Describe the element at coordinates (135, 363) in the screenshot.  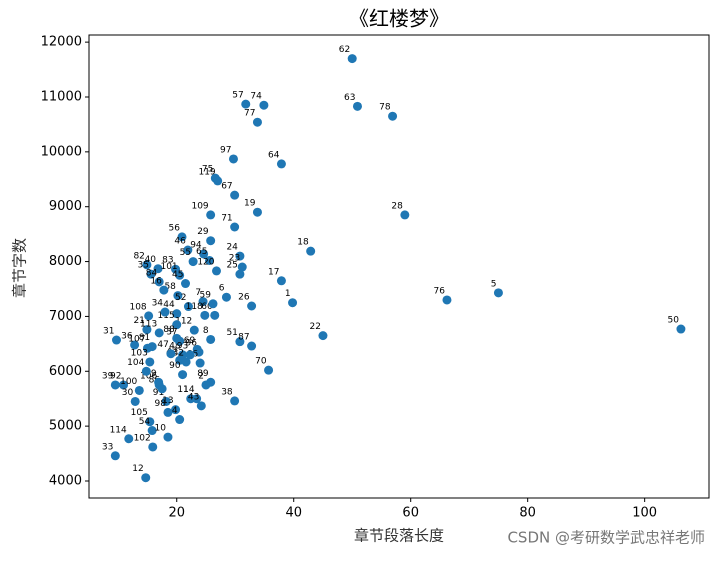
I see `point-label: 104` at that location.